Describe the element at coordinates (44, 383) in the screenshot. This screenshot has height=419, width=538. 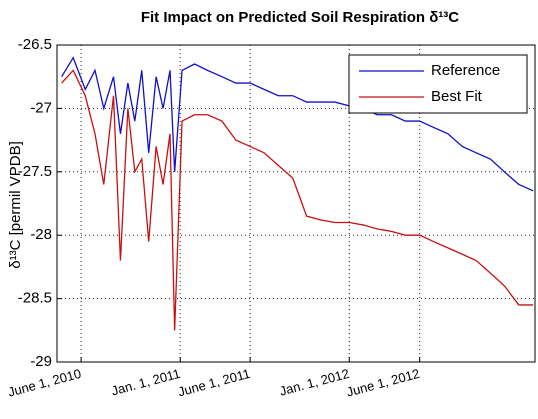
I see `x-tick-label: June 1, 2010` at that location.